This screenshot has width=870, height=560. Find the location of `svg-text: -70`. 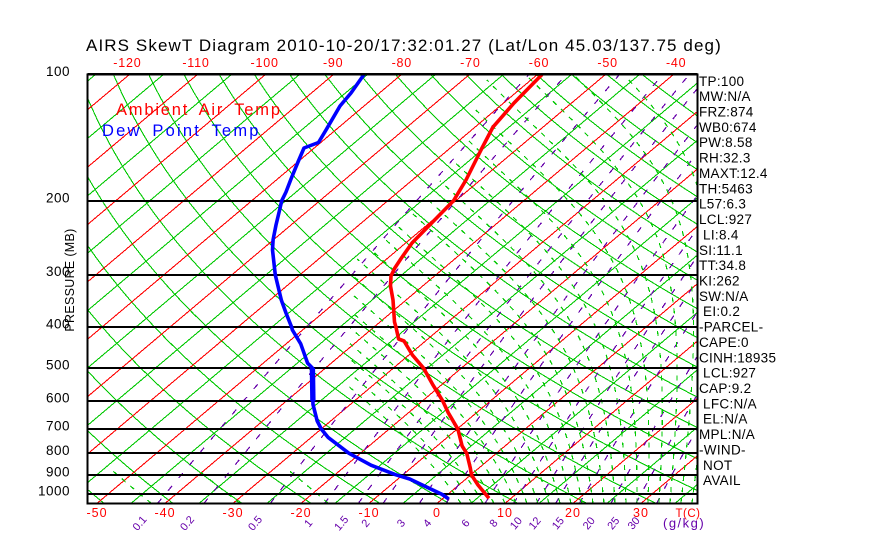

svg-text: -70 is located at coordinates (470, 63).